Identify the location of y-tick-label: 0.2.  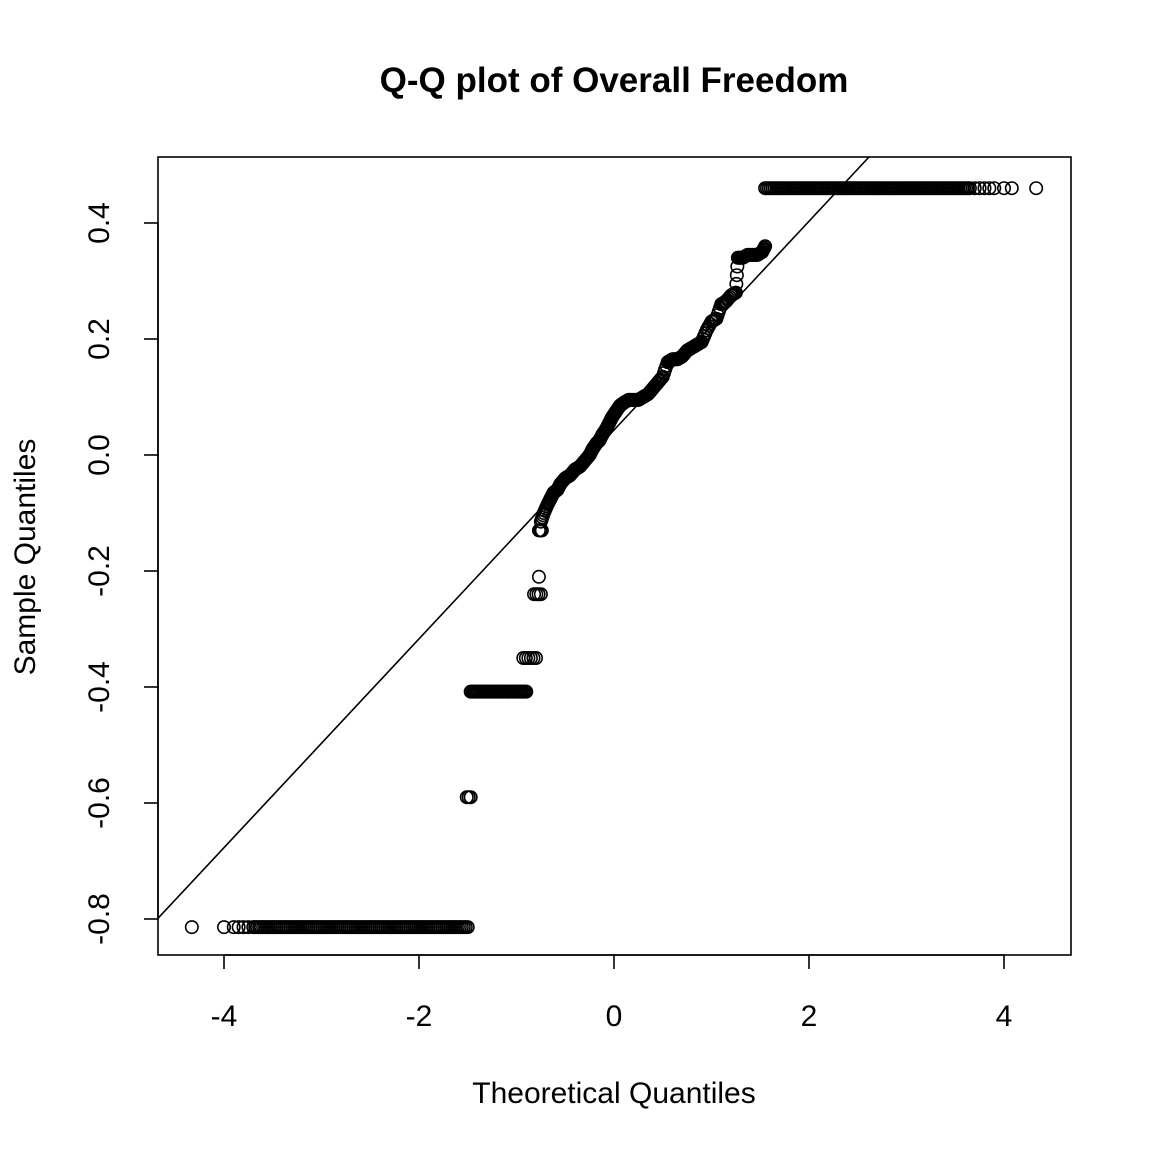
(99, 339).